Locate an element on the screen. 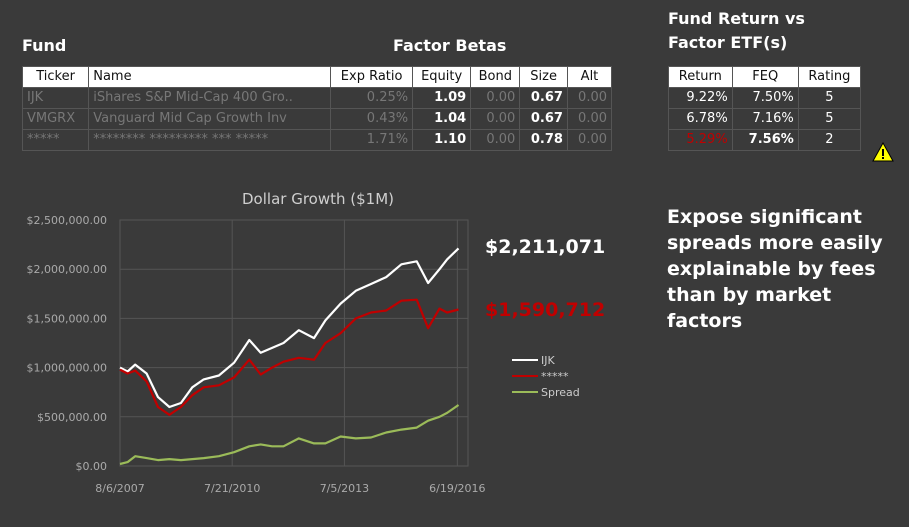 The width and height of the screenshot is (909, 527). return-table-header-row: Return FEQ Rating is located at coordinates (765, 77).